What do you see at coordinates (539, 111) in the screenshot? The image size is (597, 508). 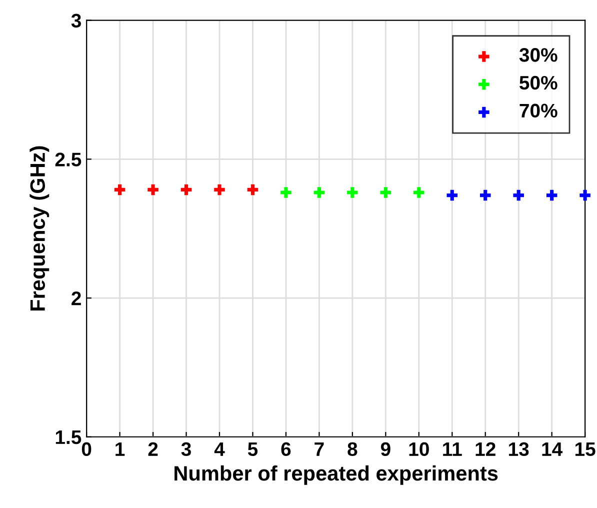 I see `legend-label: 70%` at bounding box center [539, 111].